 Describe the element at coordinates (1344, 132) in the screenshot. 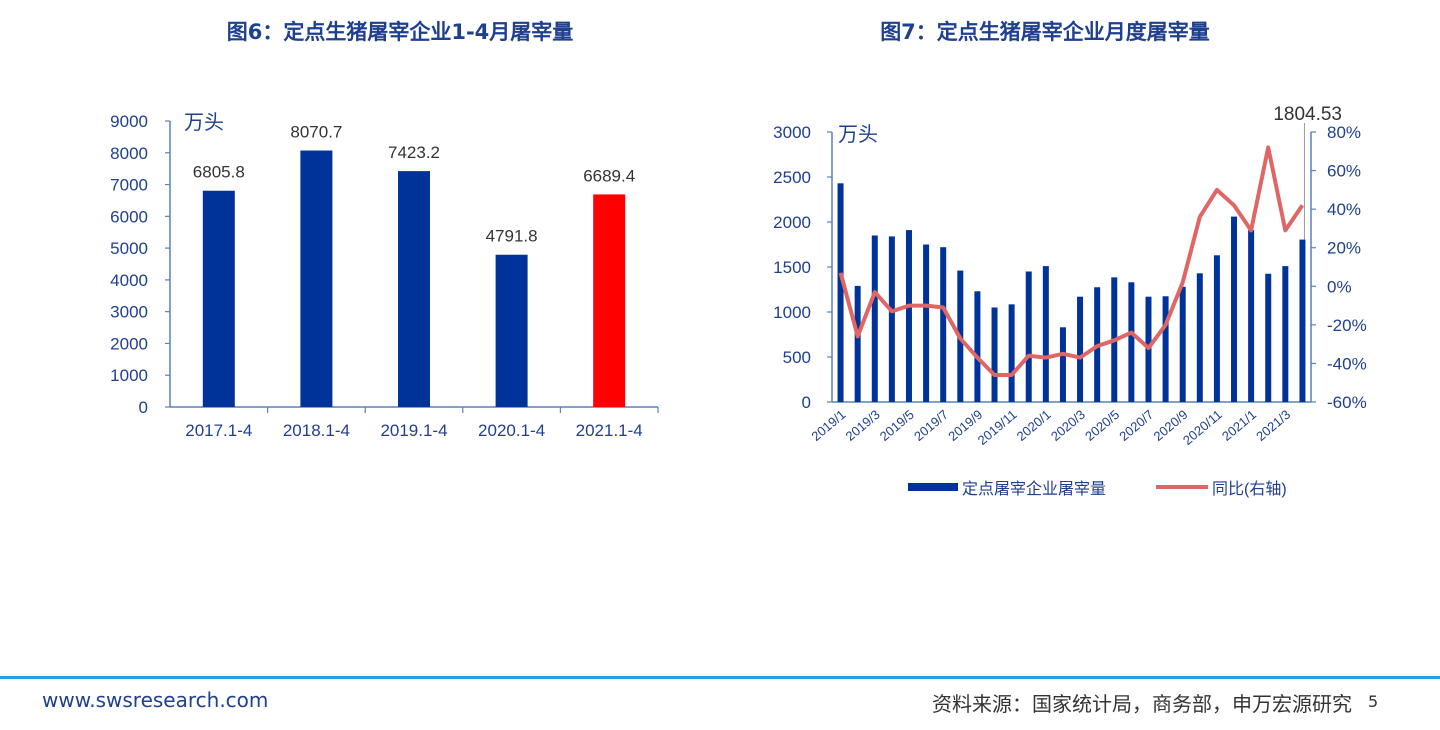

I see `fig7-right-tick-label: 80%` at that location.